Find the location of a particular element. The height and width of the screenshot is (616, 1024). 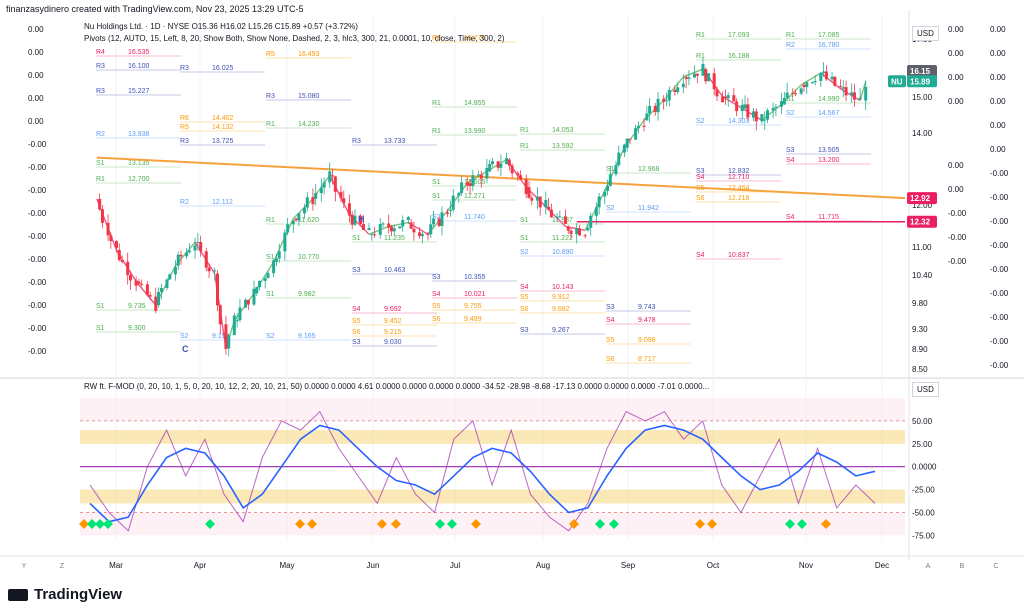

currency-label-top: USD is located at coordinates (925, 33).